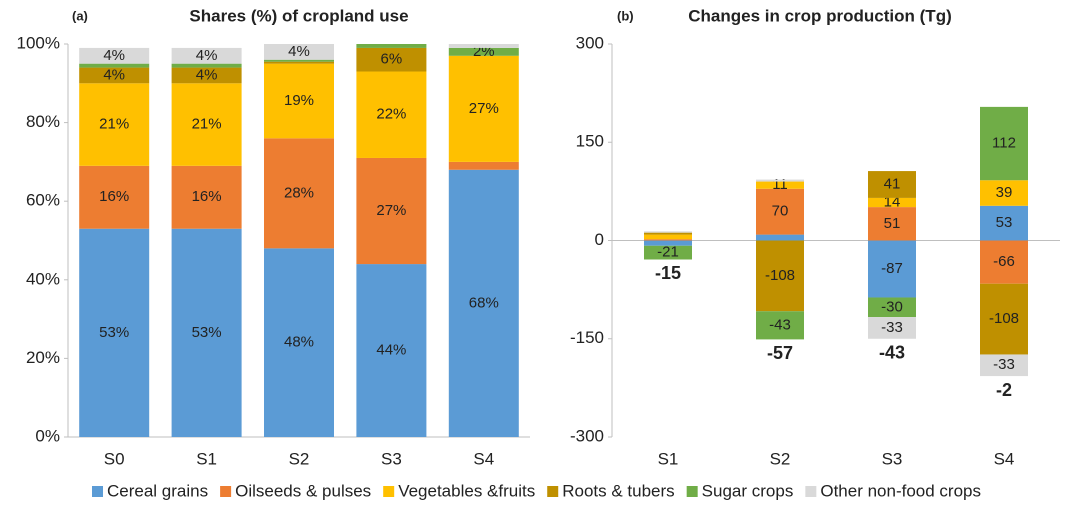  I want to click on data-label: -87, so click(892, 268).